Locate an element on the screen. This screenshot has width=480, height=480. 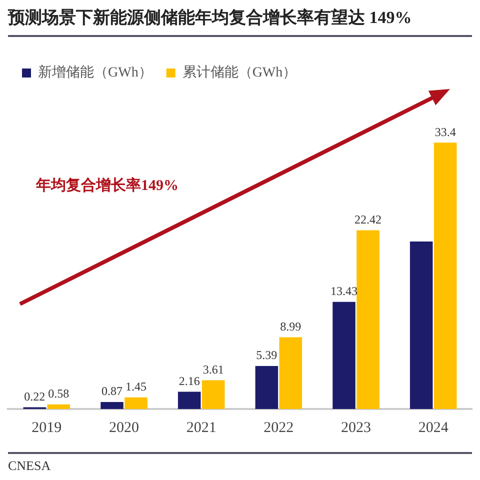
data-label: 1.45 is located at coordinates (135, 387).